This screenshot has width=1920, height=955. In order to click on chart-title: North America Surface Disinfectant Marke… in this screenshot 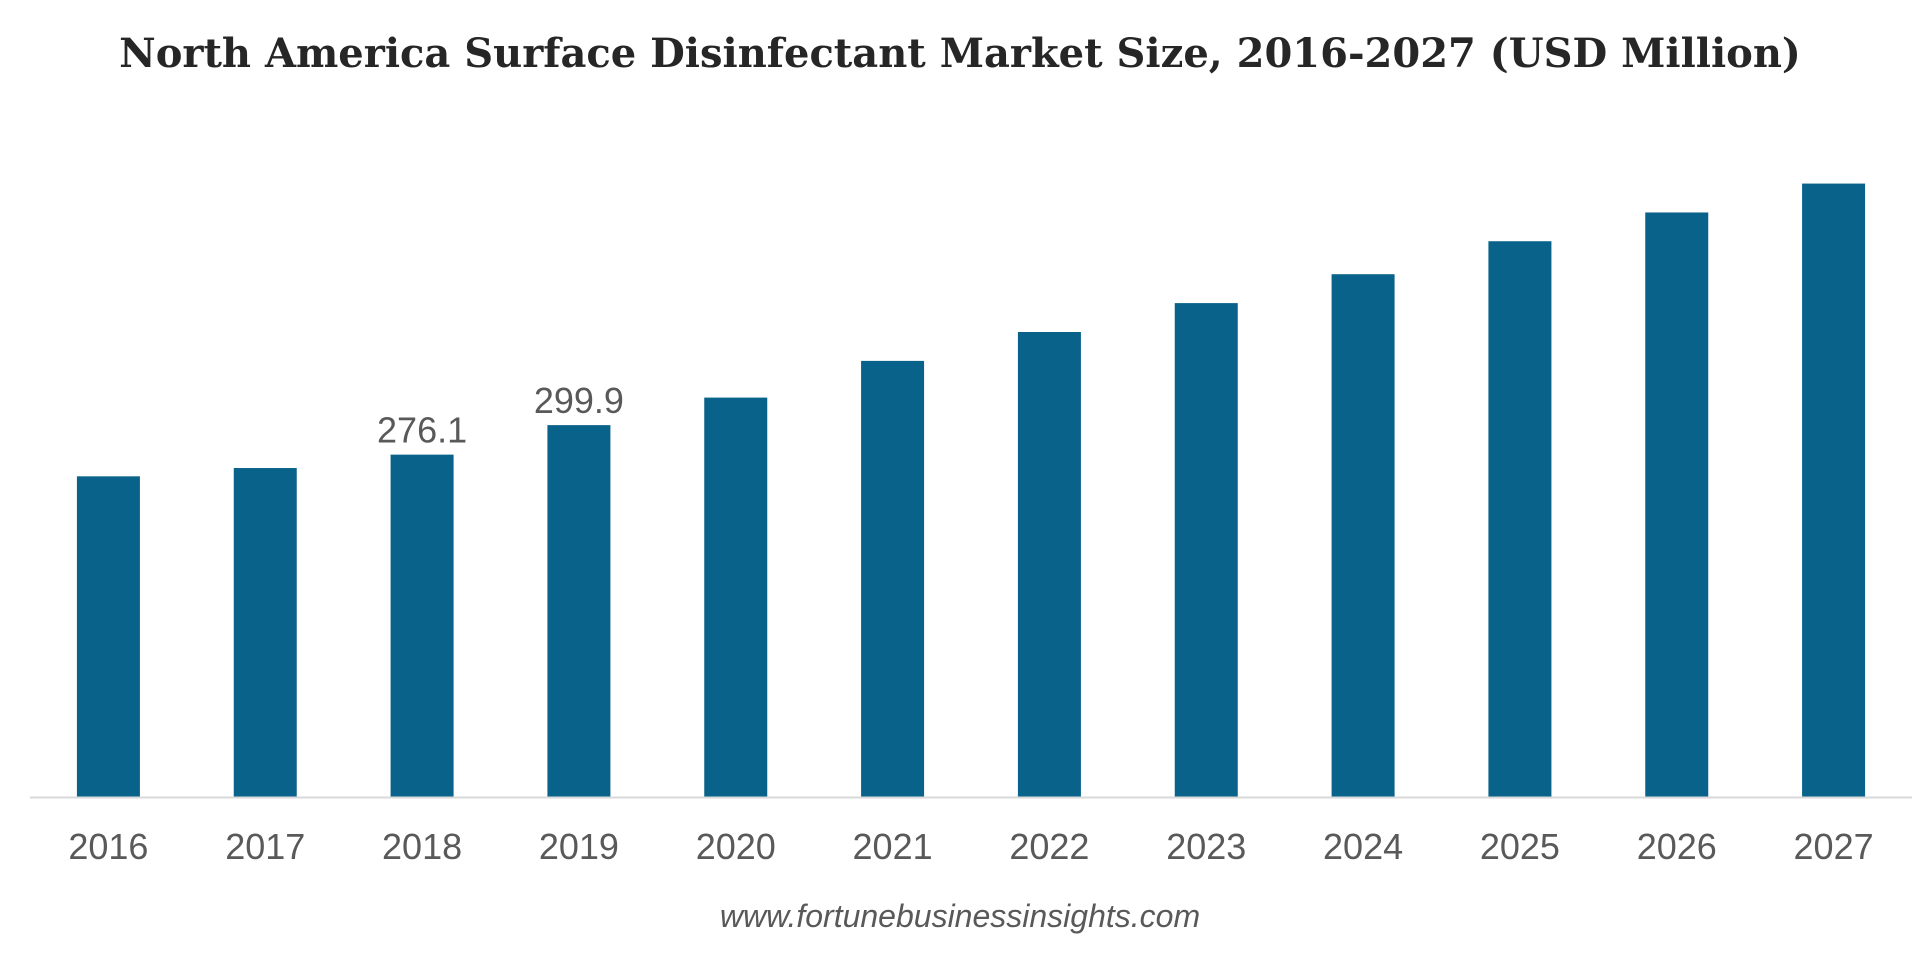, I will do `click(960, 53)`.